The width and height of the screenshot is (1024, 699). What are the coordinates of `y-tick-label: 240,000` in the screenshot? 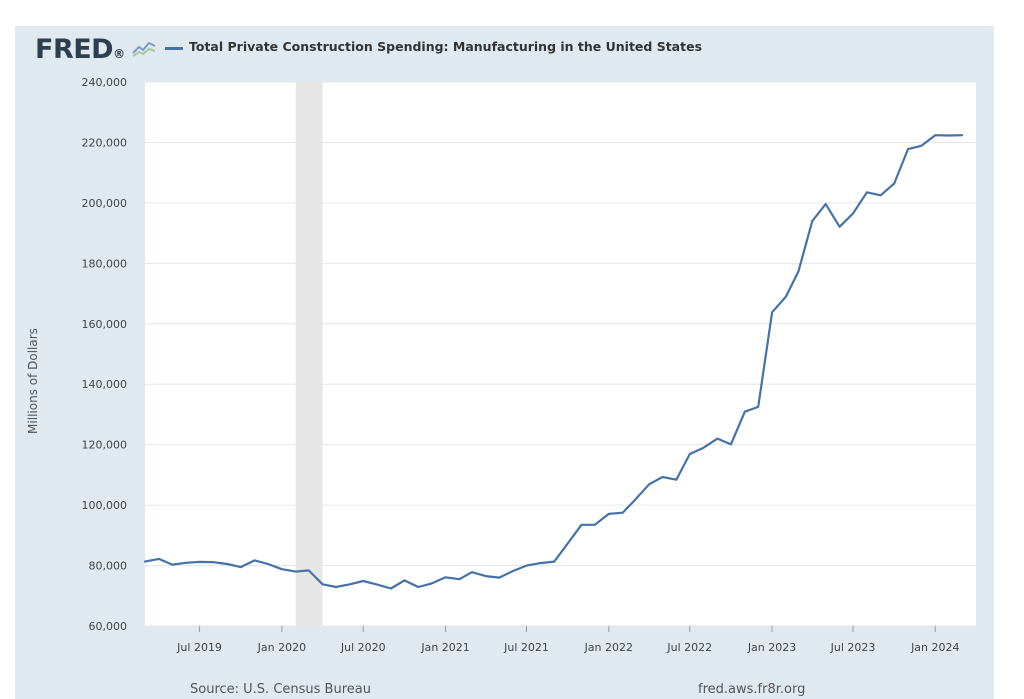 It's located at (105, 82).